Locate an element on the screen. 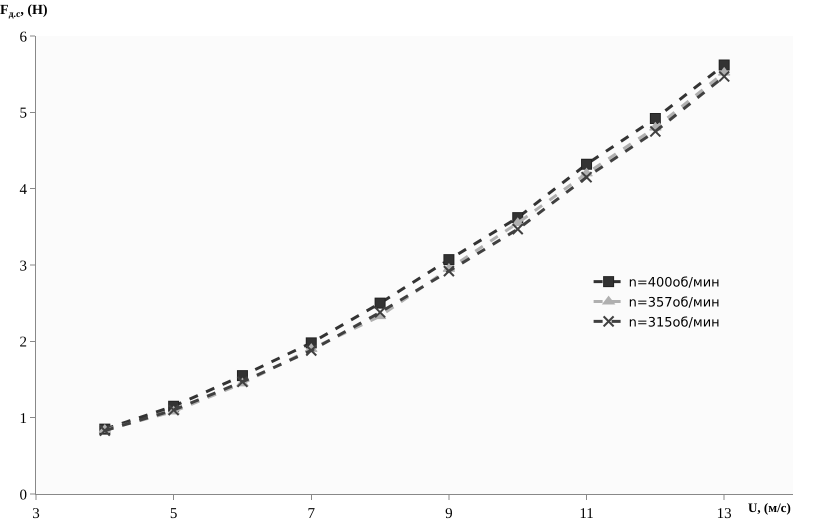  x-tick-label: 7 is located at coordinates (312, 514).